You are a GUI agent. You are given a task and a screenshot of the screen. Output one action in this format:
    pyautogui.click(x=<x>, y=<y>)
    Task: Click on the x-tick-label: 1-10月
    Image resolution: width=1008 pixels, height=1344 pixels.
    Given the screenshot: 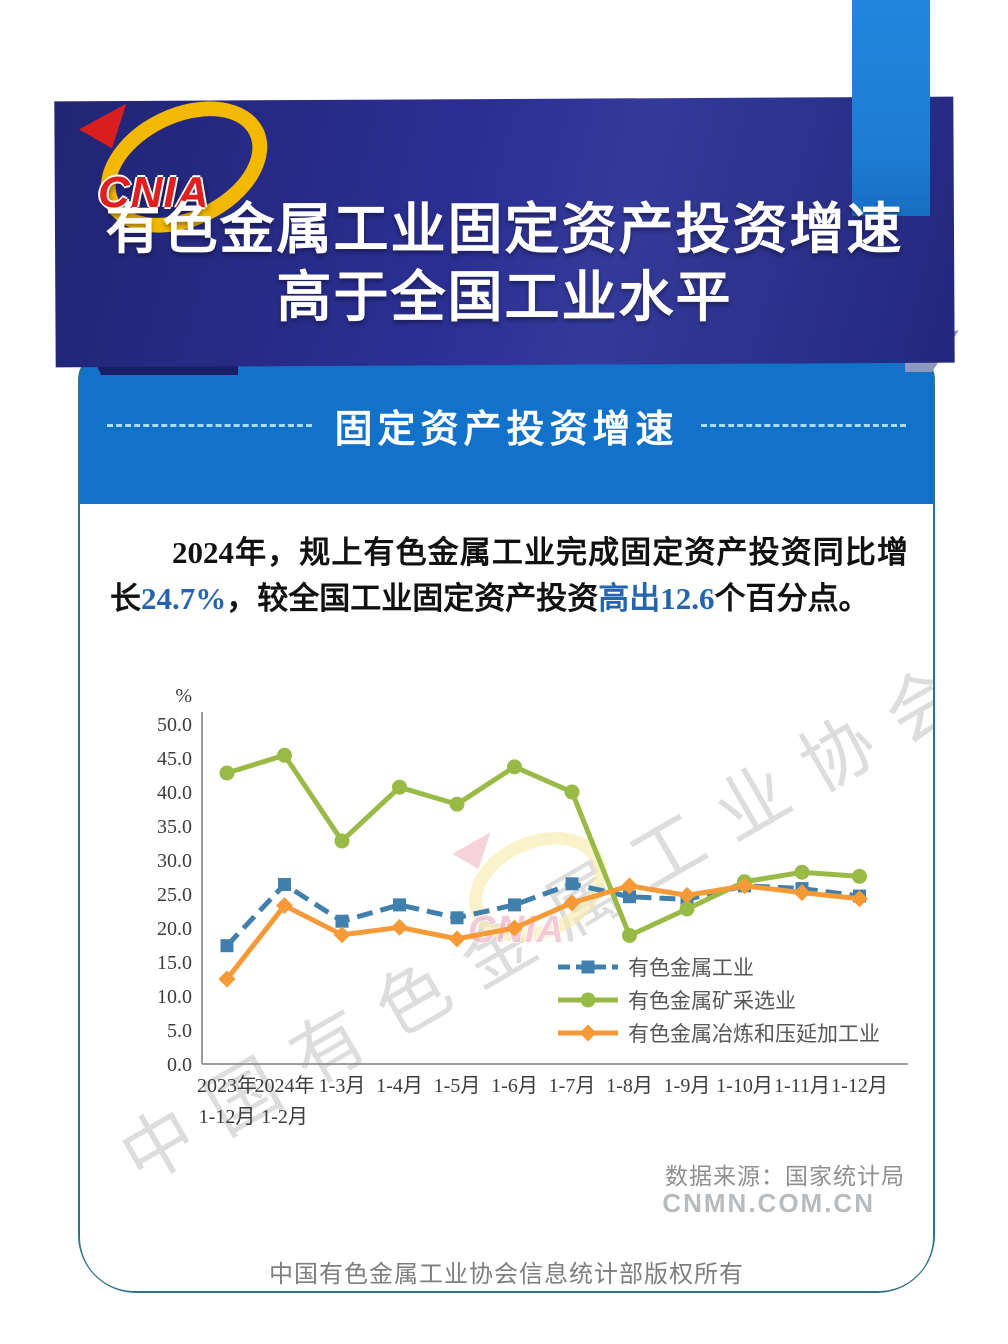 What is the action you would take?
    pyautogui.click(x=744, y=1086)
    